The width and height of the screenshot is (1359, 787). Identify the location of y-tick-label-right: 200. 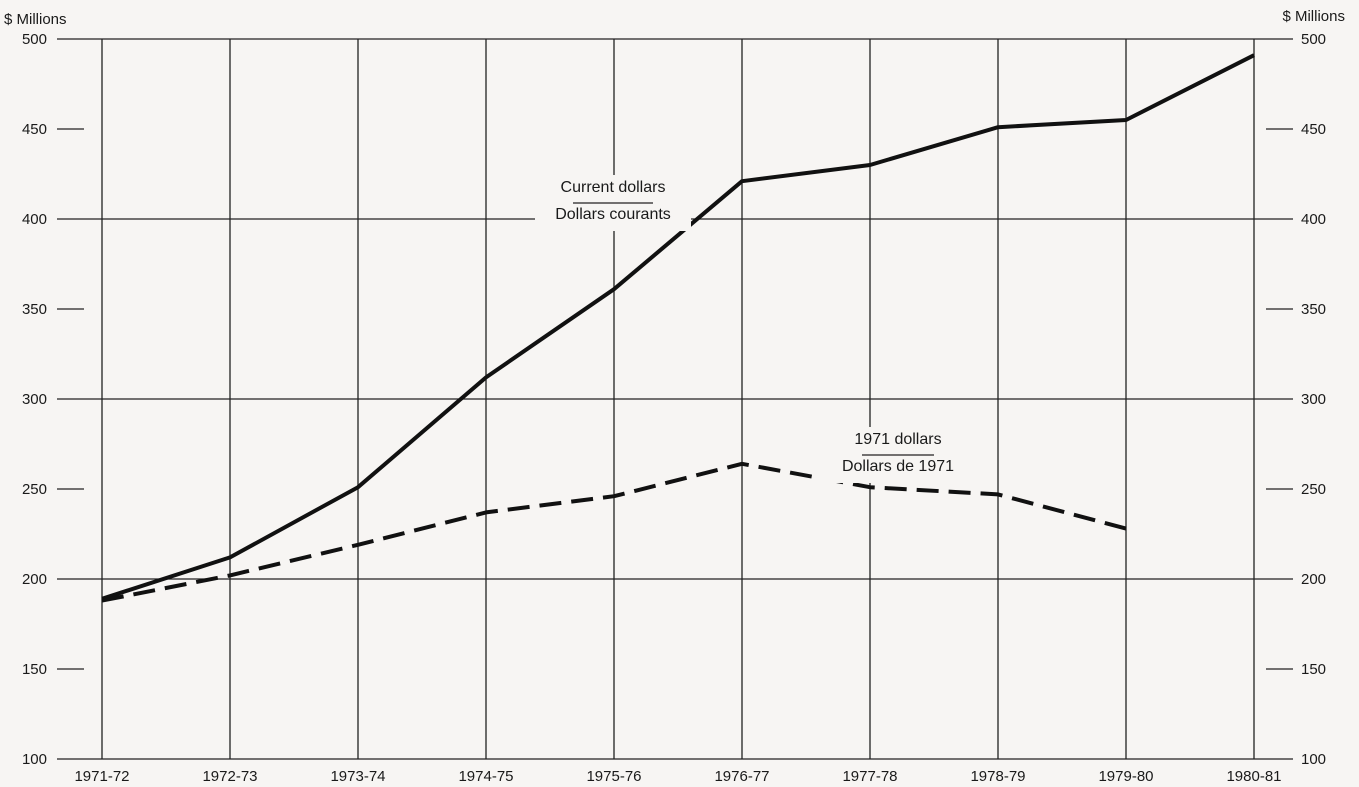
(1313, 579).